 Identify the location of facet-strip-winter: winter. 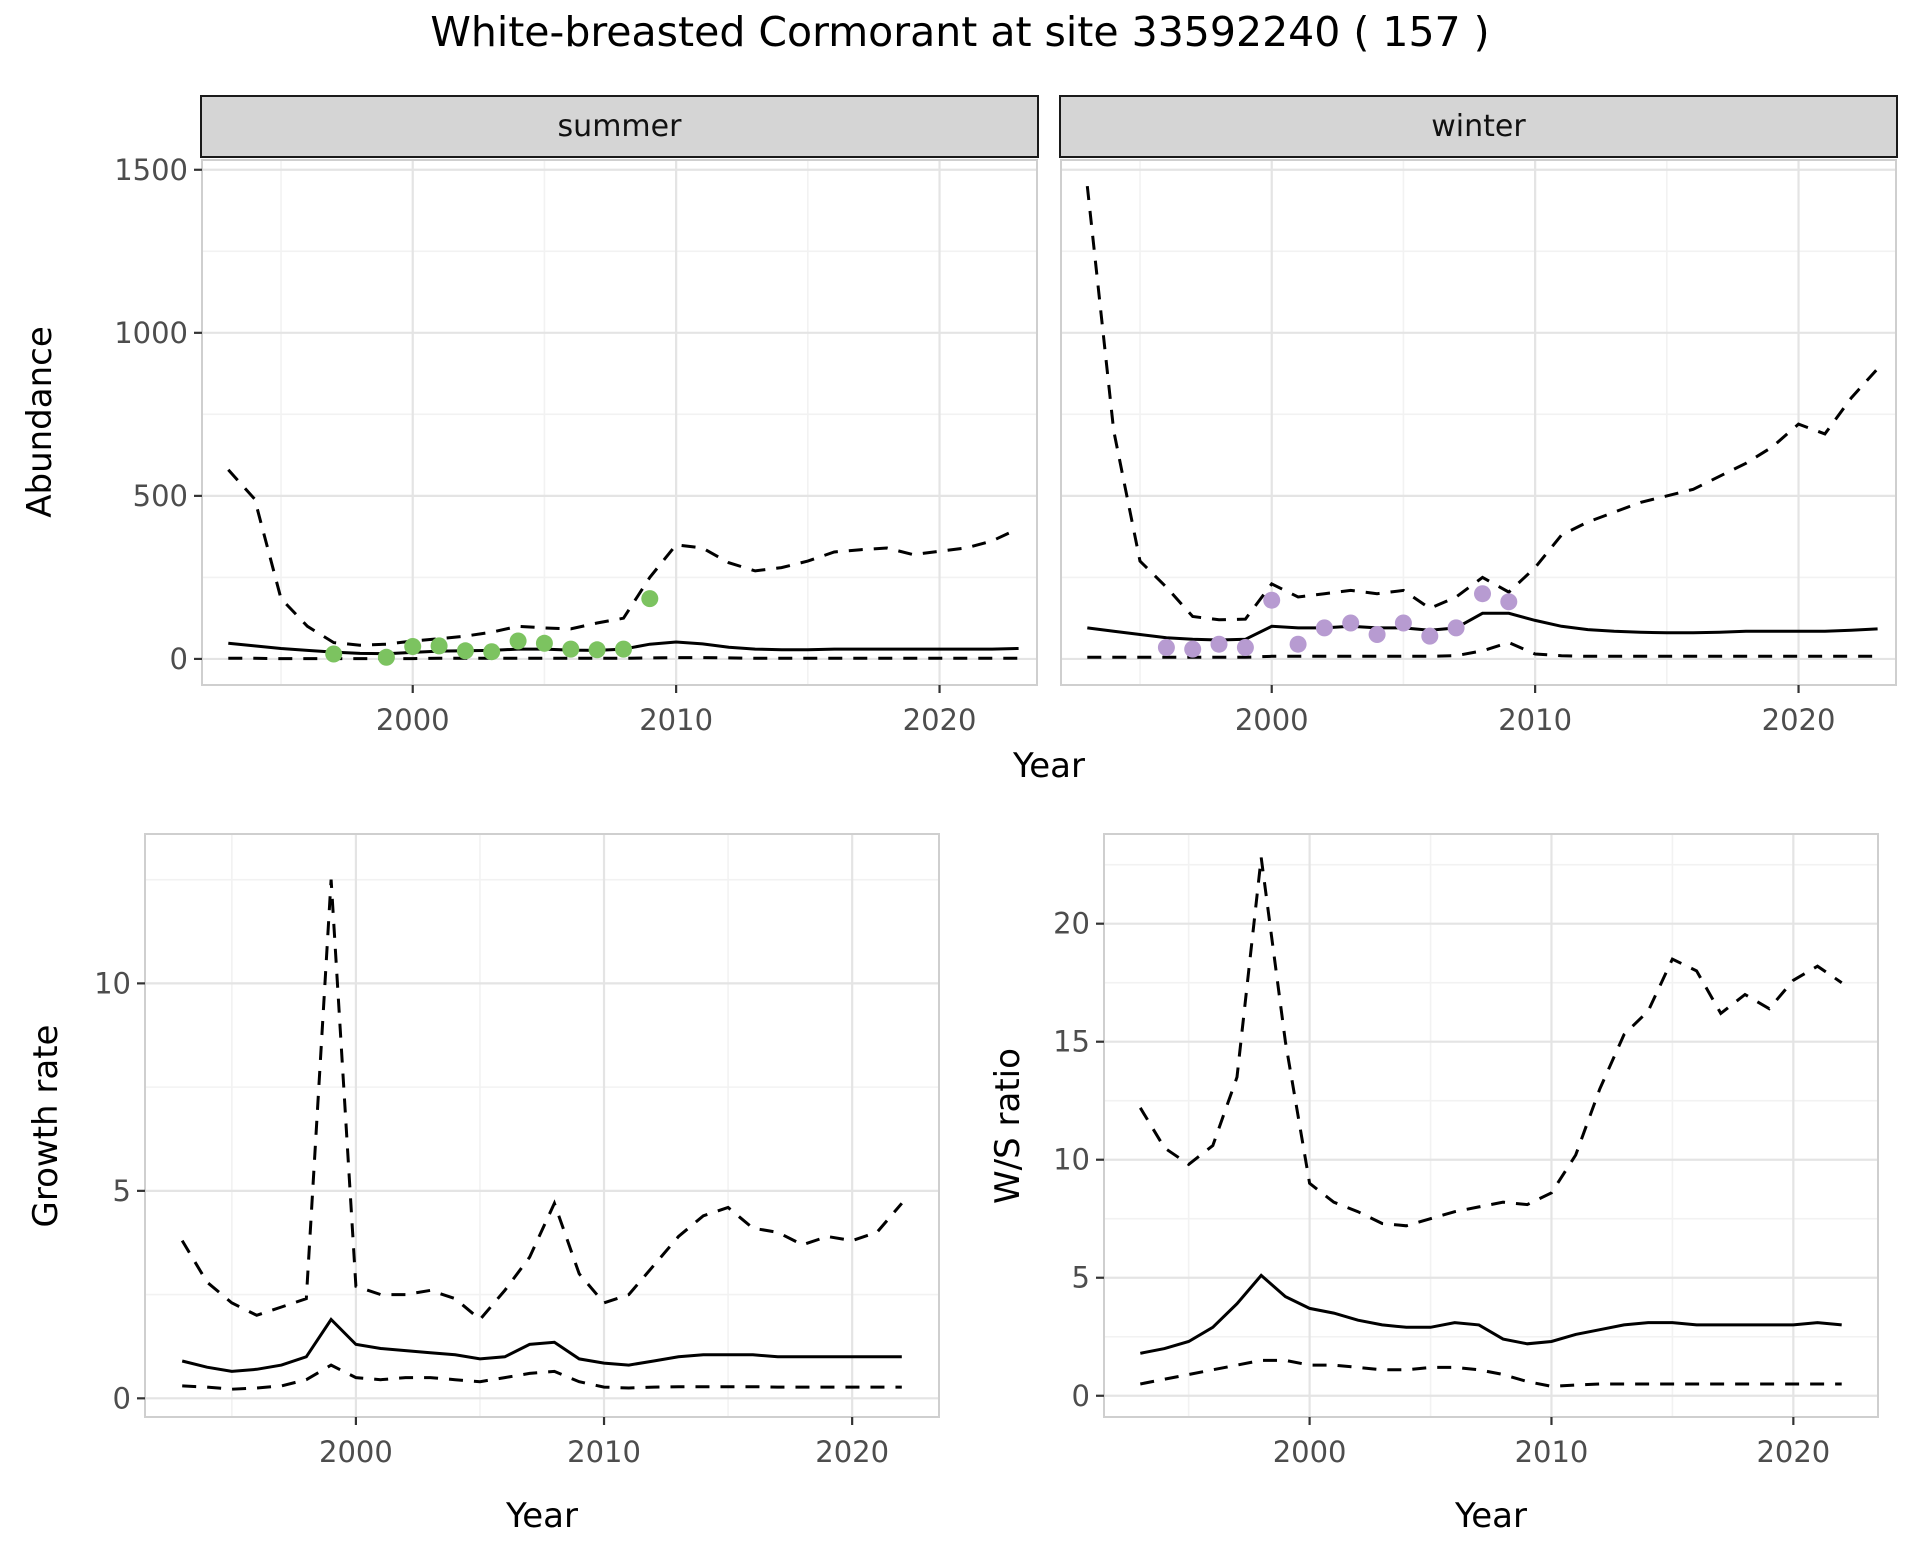
(1478, 126).